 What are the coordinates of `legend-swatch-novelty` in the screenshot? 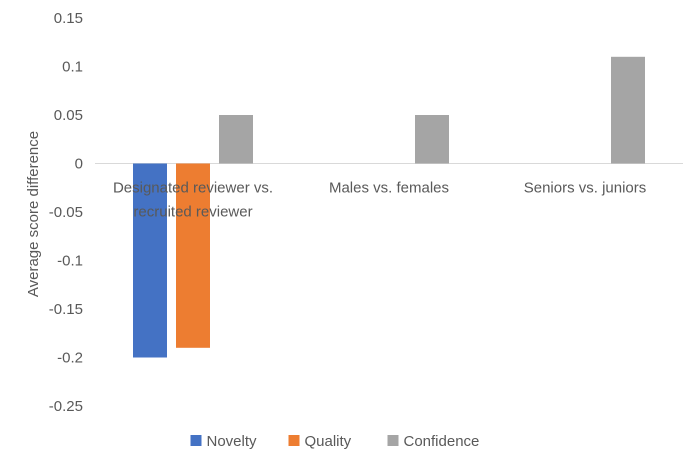 It's located at (196, 440).